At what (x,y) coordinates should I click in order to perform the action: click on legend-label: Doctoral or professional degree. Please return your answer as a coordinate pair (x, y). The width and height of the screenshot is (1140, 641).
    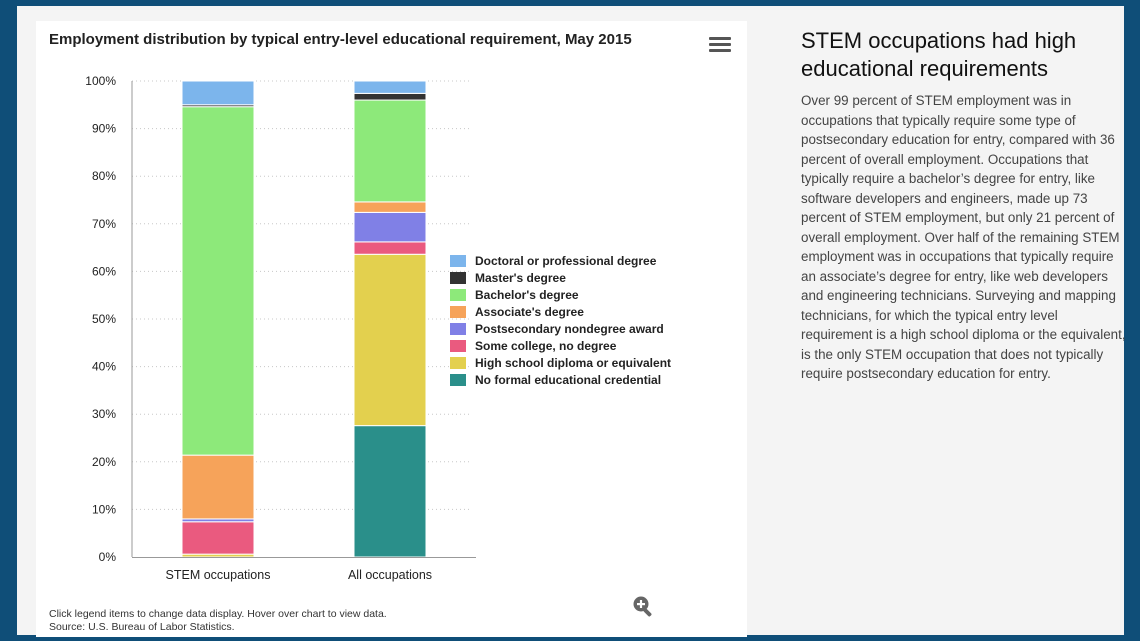
    Looking at the image, I should click on (566, 260).